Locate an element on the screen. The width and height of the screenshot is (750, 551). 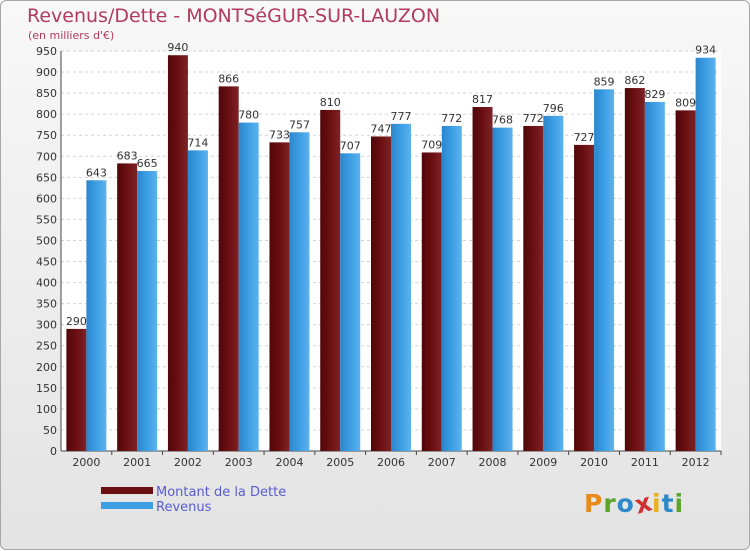
y-tick-label: 300 is located at coordinates (46, 325).